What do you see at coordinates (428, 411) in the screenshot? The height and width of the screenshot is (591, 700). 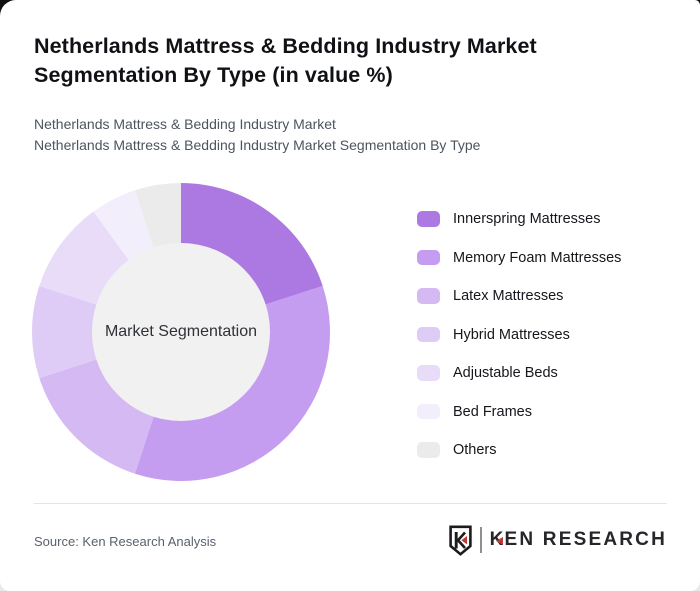 I see `legend-swatch-bed-frames` at bounding box center [428, 411].